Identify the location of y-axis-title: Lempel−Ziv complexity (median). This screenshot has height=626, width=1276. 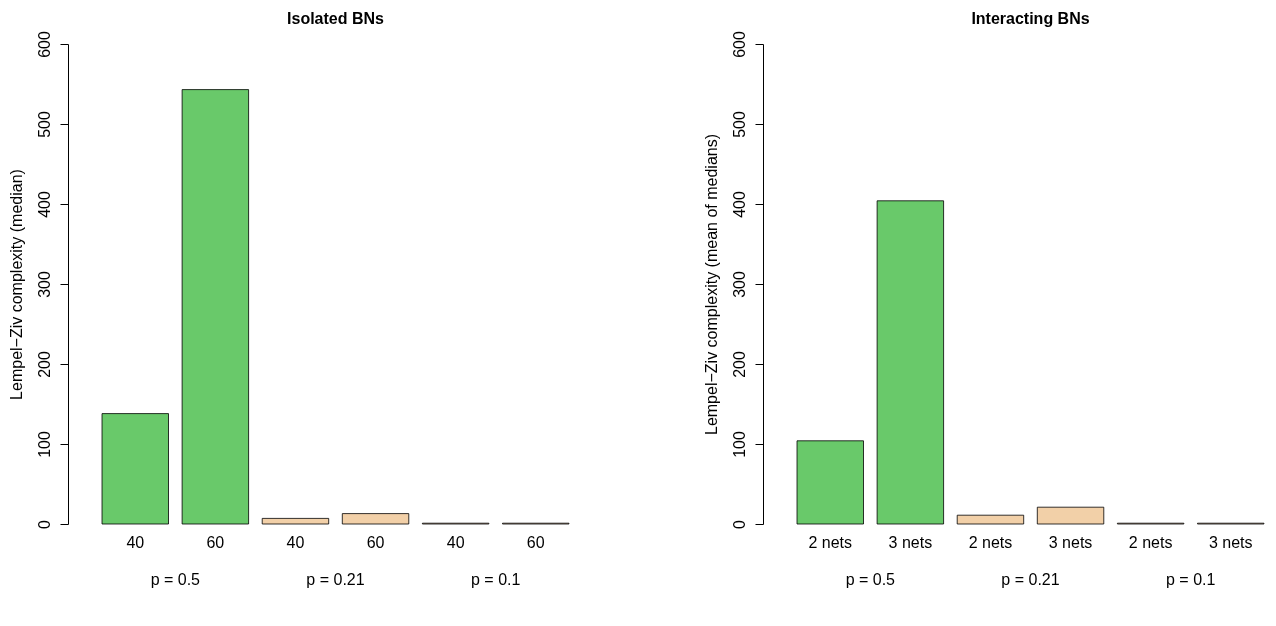
(16, 284).